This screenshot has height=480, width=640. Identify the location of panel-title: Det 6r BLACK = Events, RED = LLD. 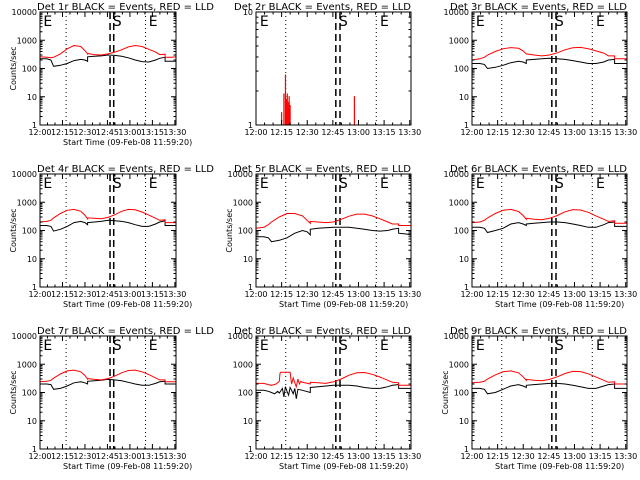
(538, 169).